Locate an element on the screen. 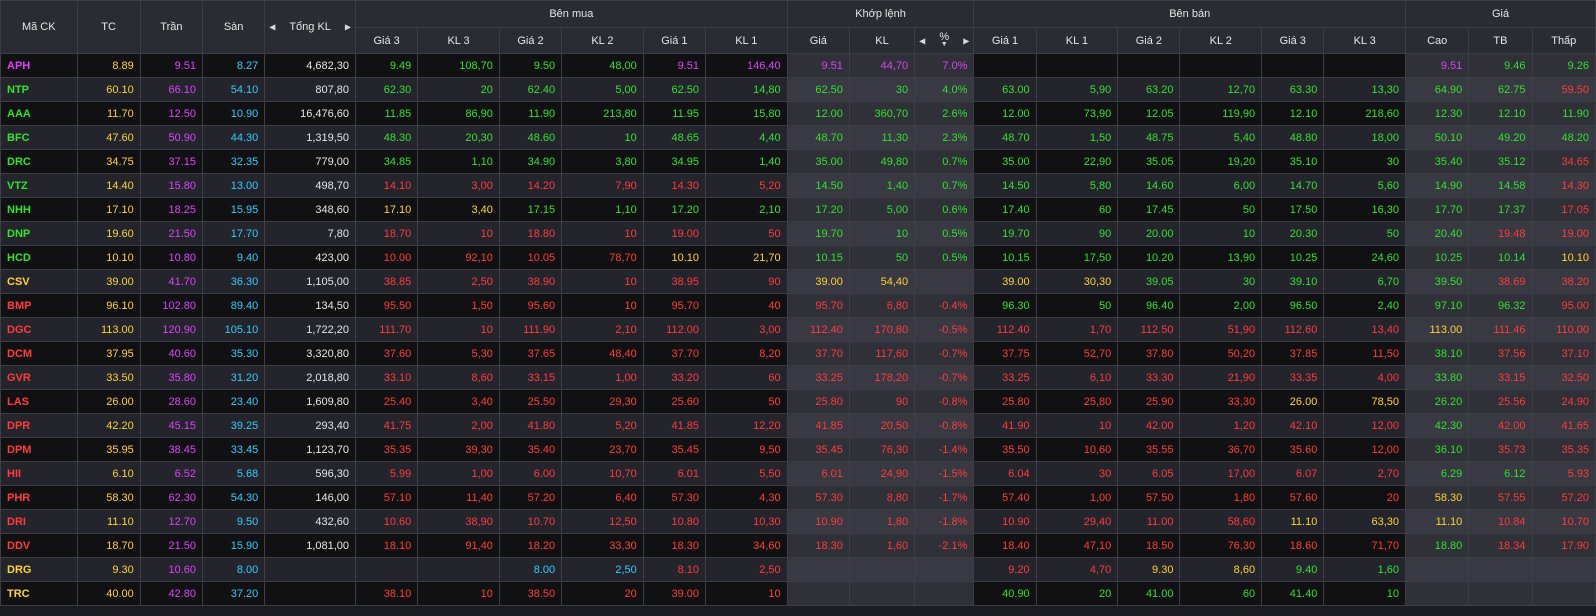 The height and width of the screenshot is (616, 1596). col-header-bid-vol-2: KL 2 is located at coordinates (602, 40).